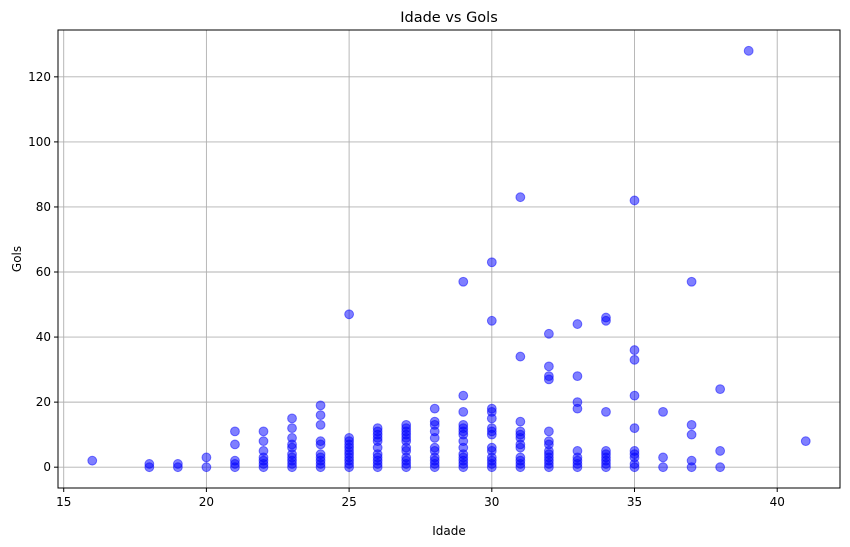 The width and height of the screenshot is (850, 547). I want to click on x-tick-label: 35, so click(634, 502).